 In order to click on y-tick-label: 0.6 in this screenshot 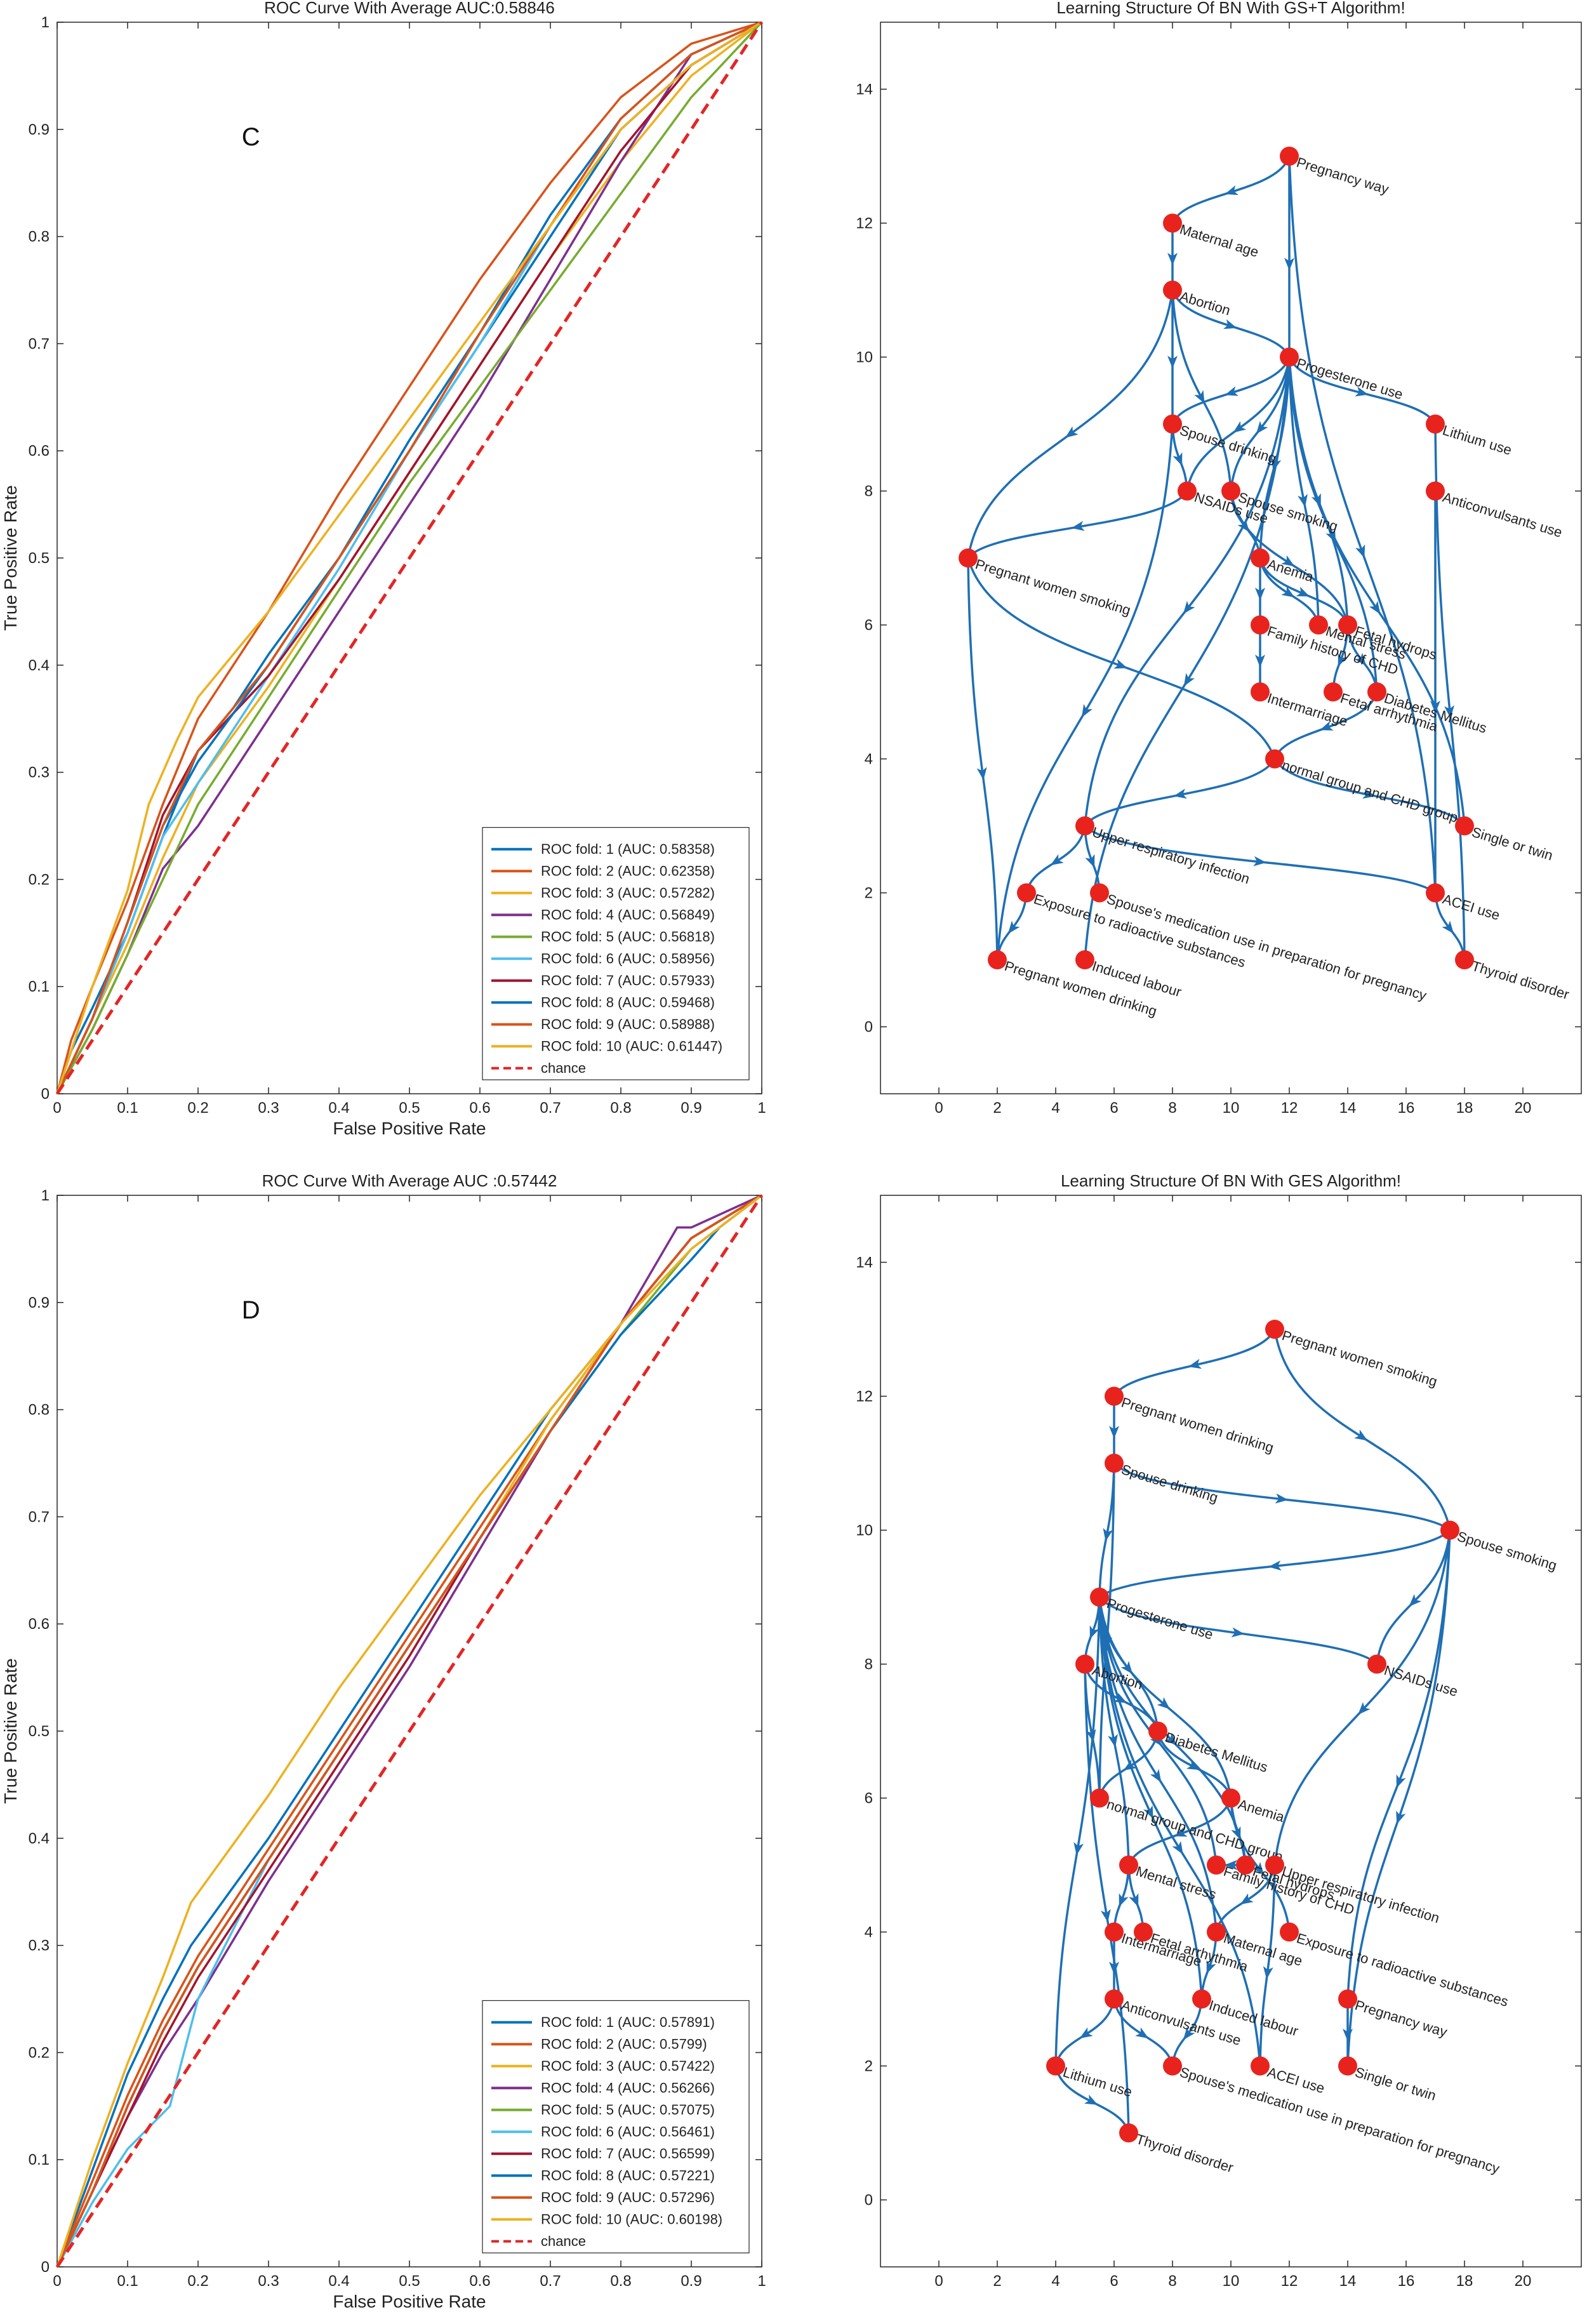, I will do `click(39, 451)`.